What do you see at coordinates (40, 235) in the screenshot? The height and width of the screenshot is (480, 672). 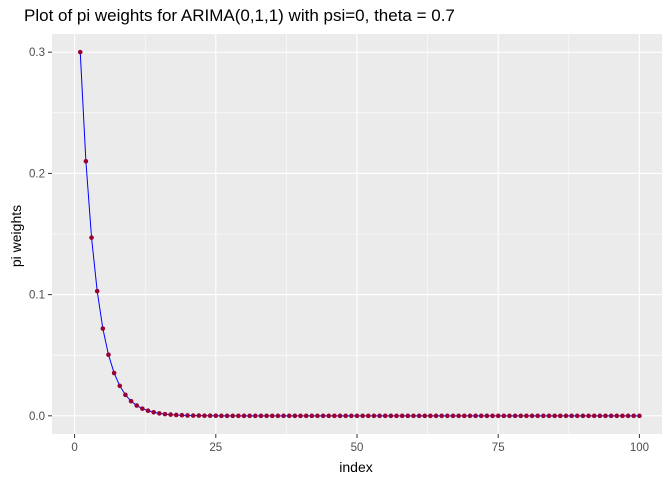 I see `y-axis: 0.0 0.1 0.2 0.3` at bounding box center [40, 235].